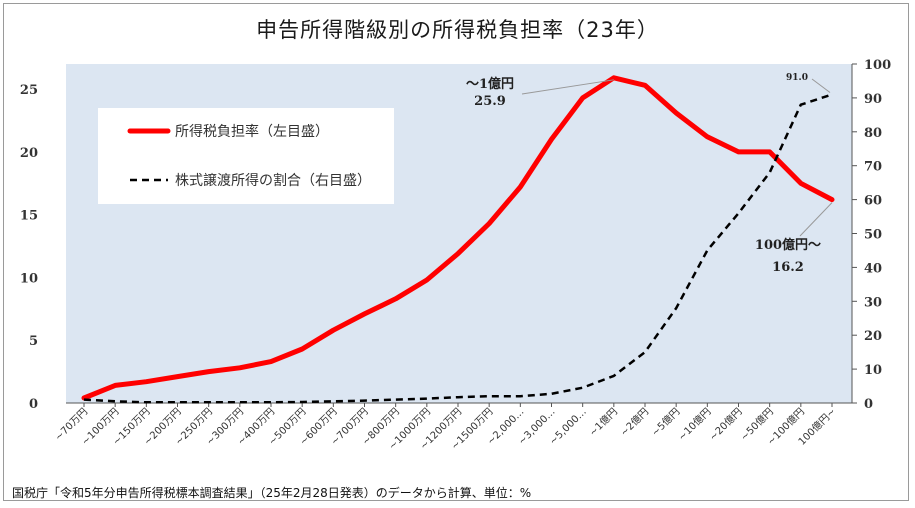 Image resolution: width=915 pixels, height=508 pixels. I want to click on right-tick-label: 10, so click(873, 370).